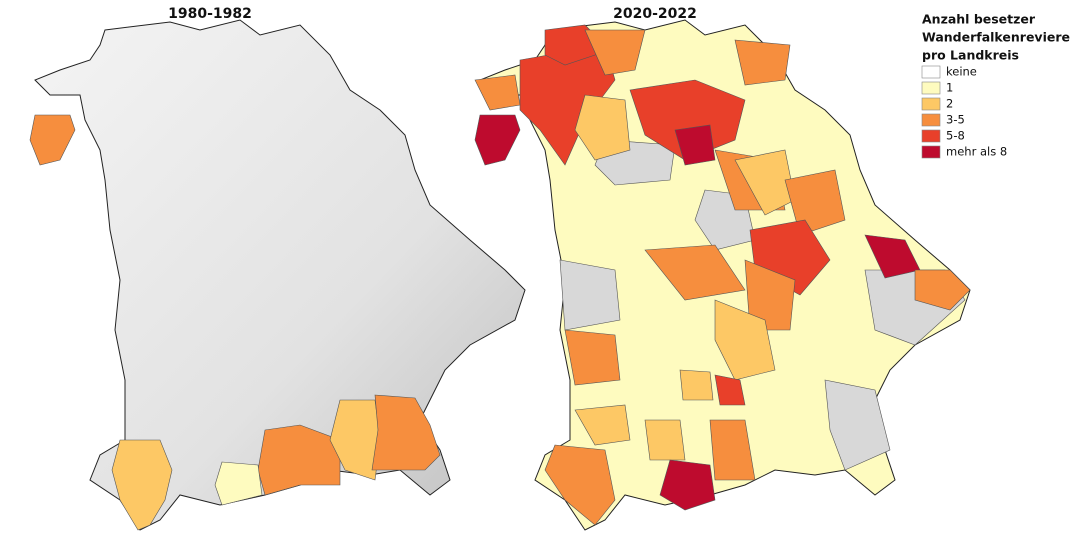 The image size is (1080, 540). What do you see at coordinates (949, 88) in the screenshot?
I see `legend-label: 1` at bounding box center [949, 88].